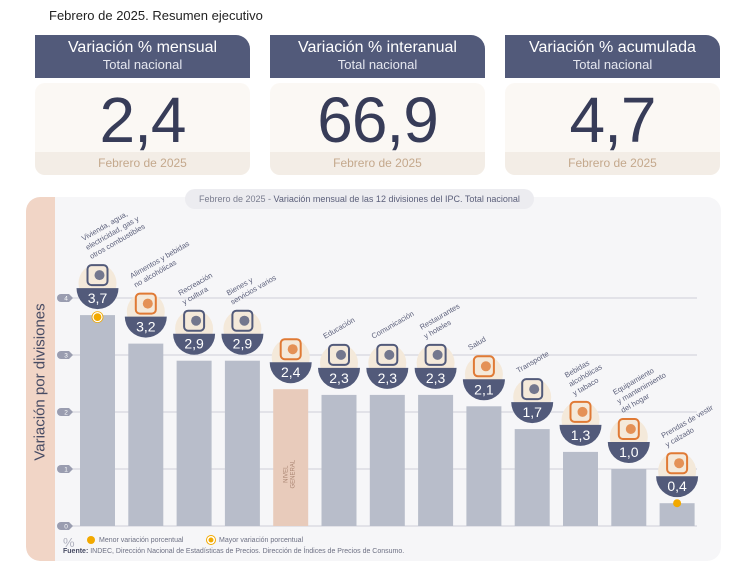 This screenshot has height=568, width=740. Describe the element at coordinates (69, 542) in the screenshot. I see `unit-label: %` at that location.